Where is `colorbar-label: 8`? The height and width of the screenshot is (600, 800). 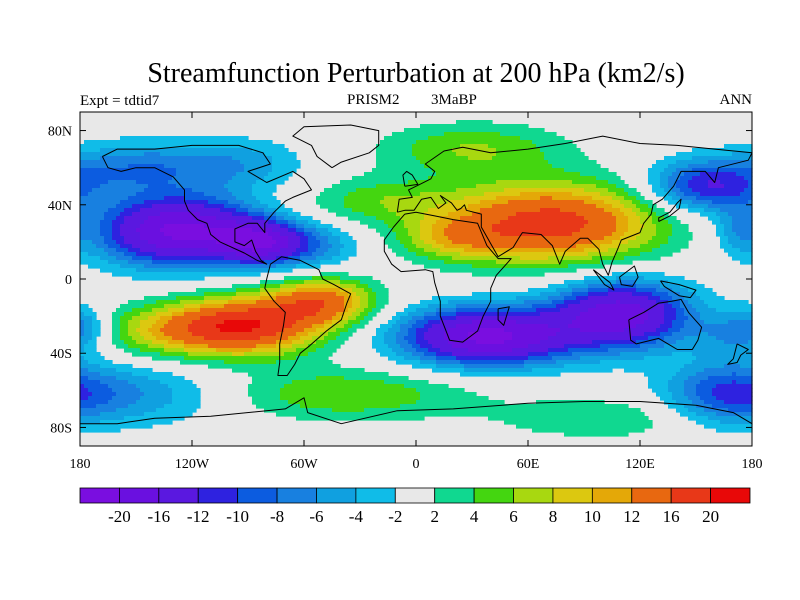
colorbar-label: 8 is located at coordinates (553, 516).